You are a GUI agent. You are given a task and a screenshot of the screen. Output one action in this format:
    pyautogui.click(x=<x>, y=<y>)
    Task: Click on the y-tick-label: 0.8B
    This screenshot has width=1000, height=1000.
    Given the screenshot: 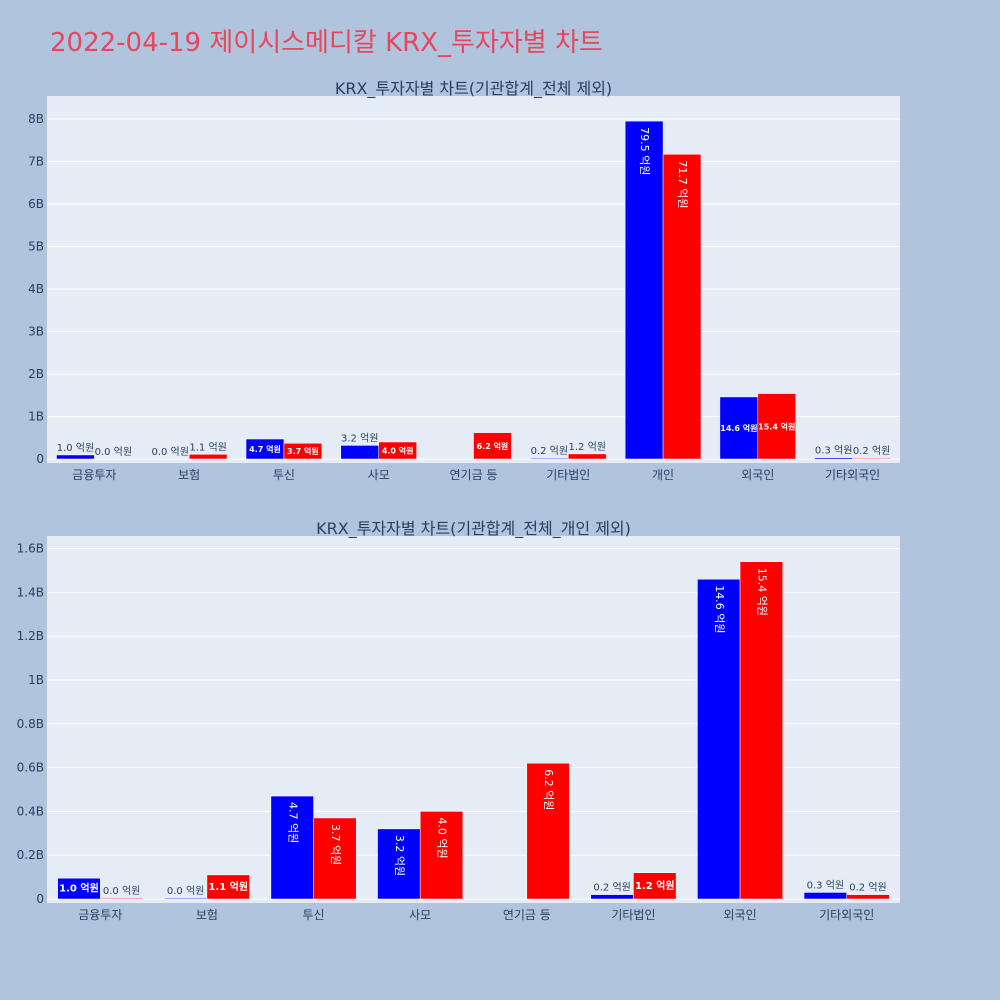 What is the action you would take?
    pyautogui.click(x=30, y=724)
    